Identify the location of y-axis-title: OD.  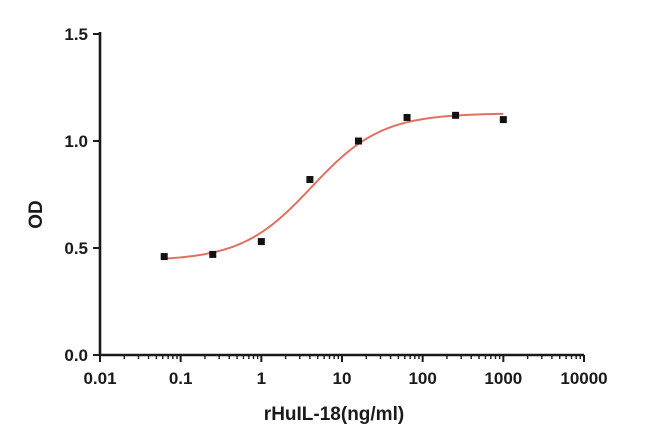
(36, 214).